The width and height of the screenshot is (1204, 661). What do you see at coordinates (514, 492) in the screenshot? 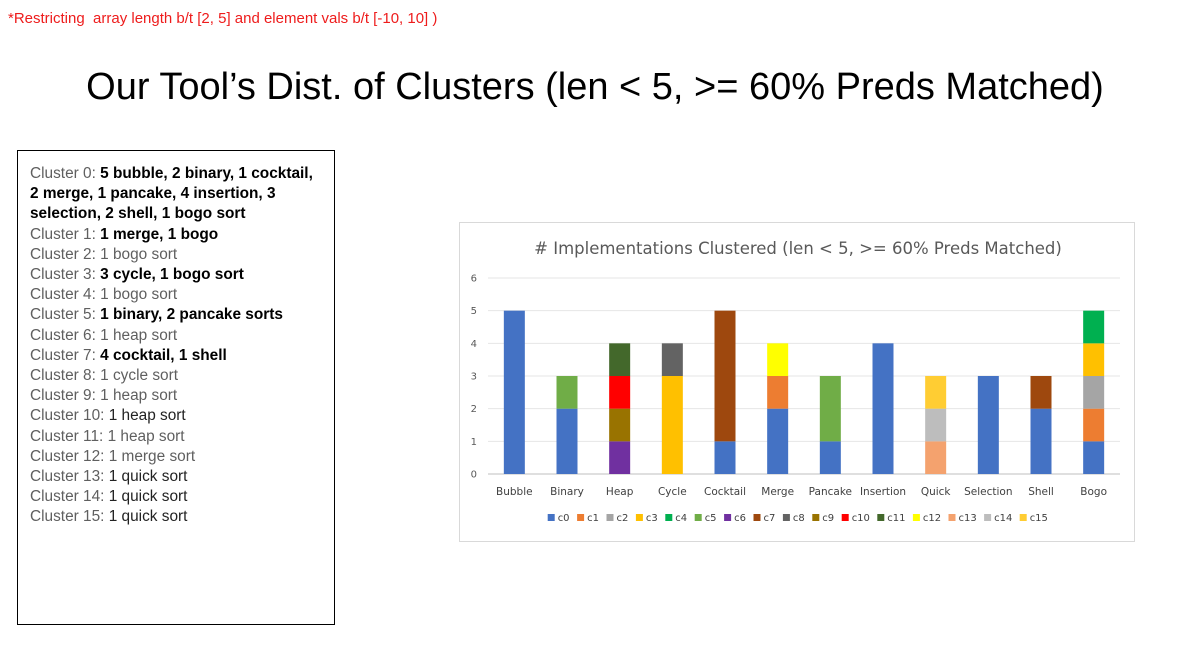
I see `category-label: Bubble` at bounding box center [514, 492].